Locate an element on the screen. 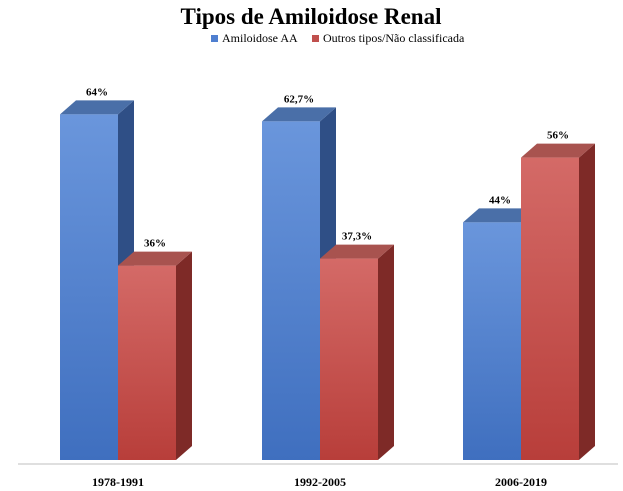 This screenshot has width=623, height=491. category-label-1978-1991: 1978-1991 is located at coordinates (118, 482).